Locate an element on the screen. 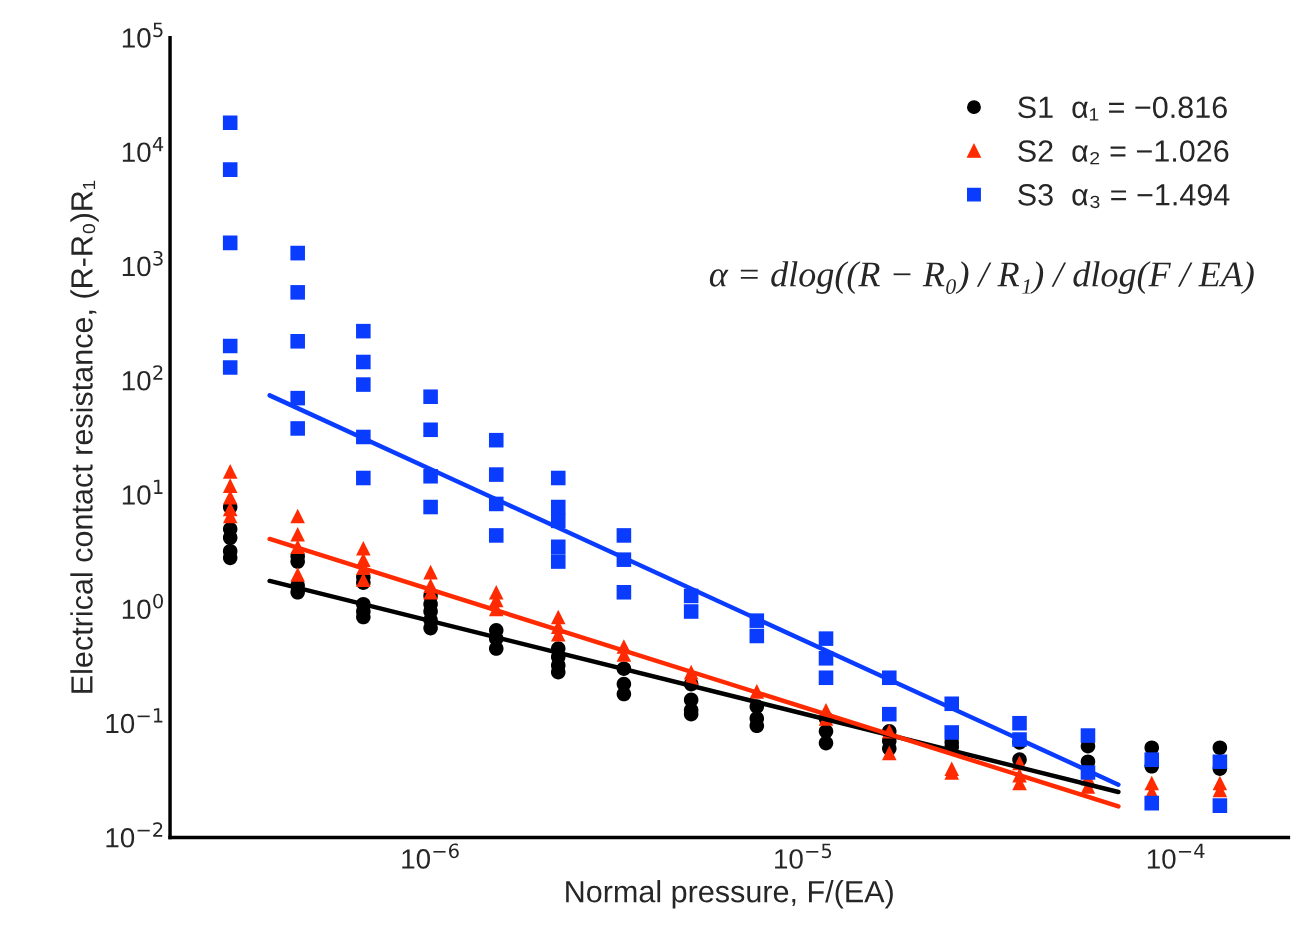 Image resolution: width=1308 pixels, height=941 pixels. legend-label: S2 α₂ = −1.026 is located at coordinates (1123, 152).